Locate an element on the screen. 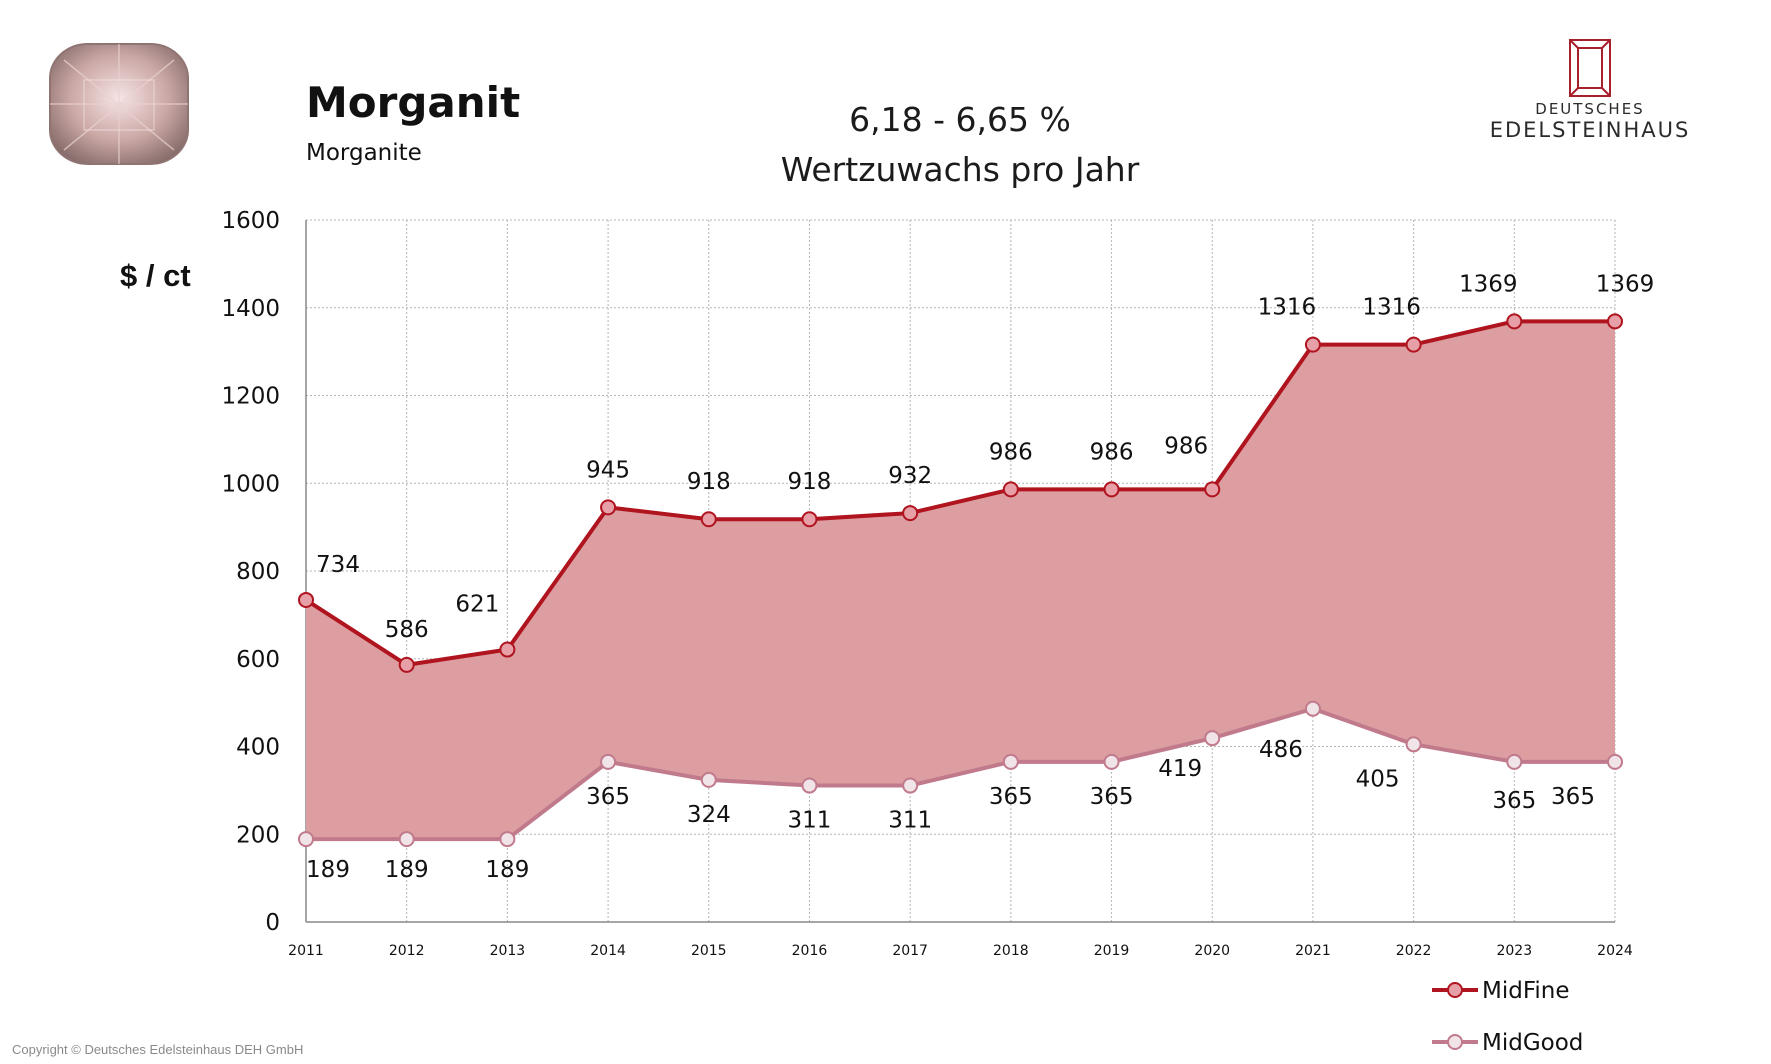  growth-rate-block: 6,18 - 6,65 % Wertzuwachs pro Jahr is located at coordinates (960, 145).